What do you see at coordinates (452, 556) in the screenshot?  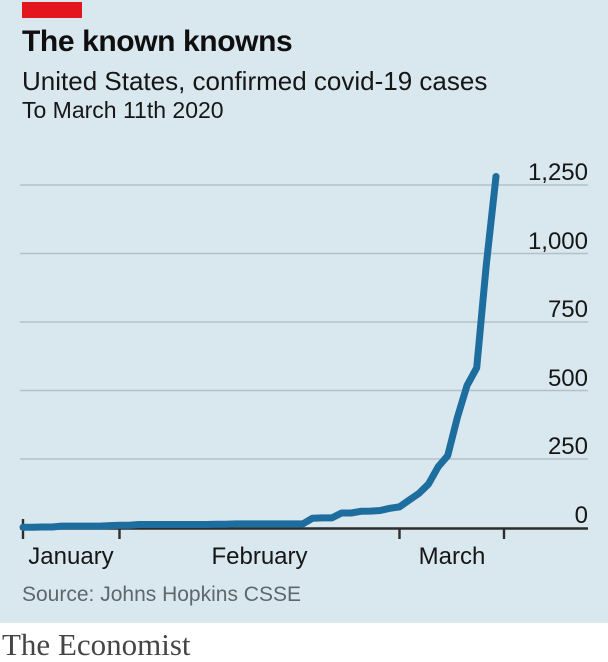 I see `x-axis-label-march: March` at bounding box center [452, 556].